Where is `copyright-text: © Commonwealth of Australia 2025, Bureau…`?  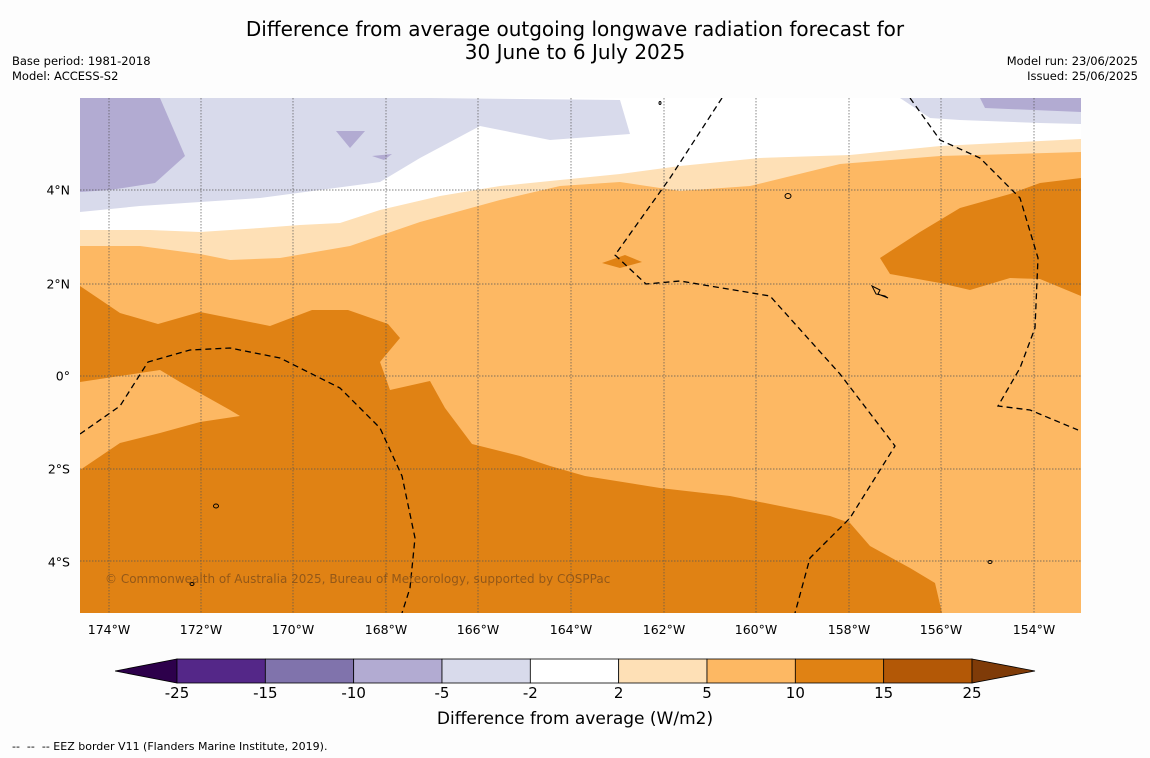 copyright-text: © Commonwealth of Australia 2025, Bureau… is located at coordinates (358, 579).